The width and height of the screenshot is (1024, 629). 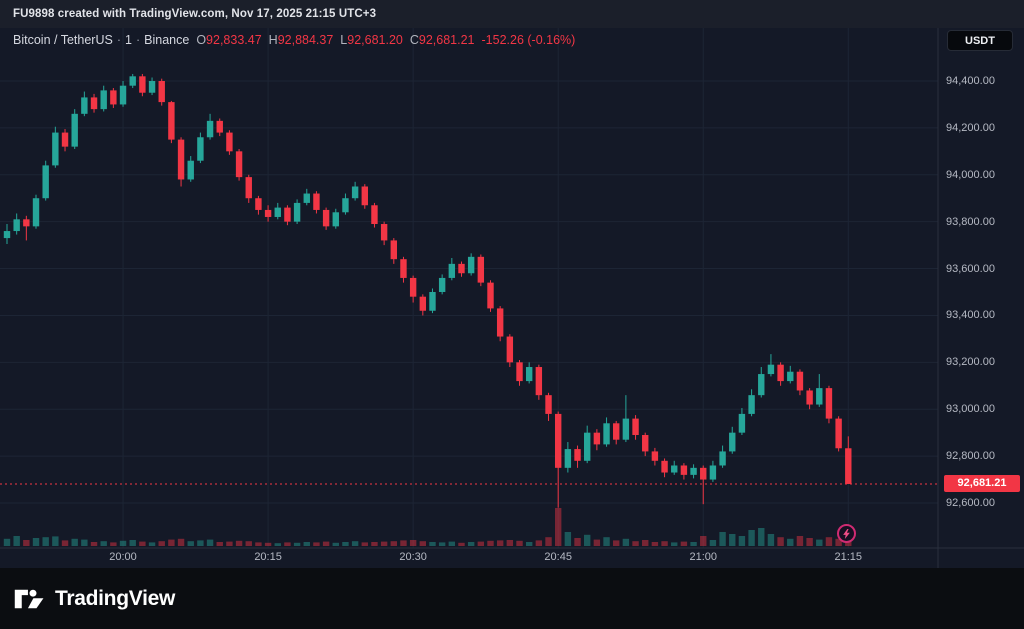 I want to click on open-letter: O, so click(x=201, y=40).